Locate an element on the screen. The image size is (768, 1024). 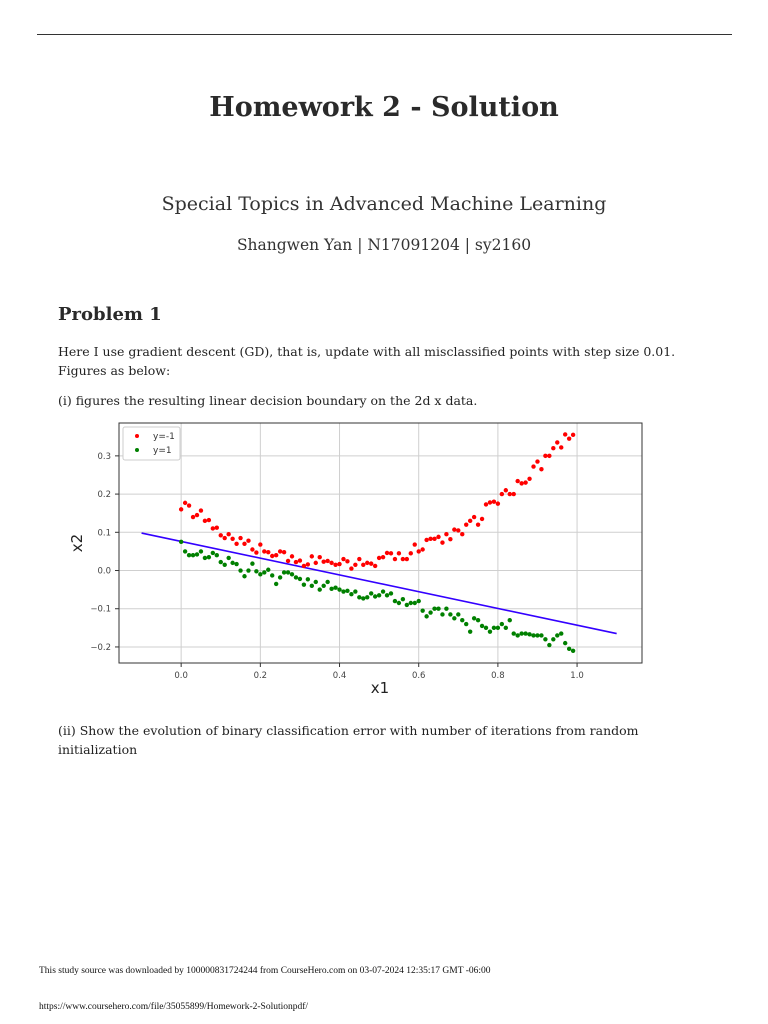
x-tick-label: 0.2 is located at coordinates (261, 676).